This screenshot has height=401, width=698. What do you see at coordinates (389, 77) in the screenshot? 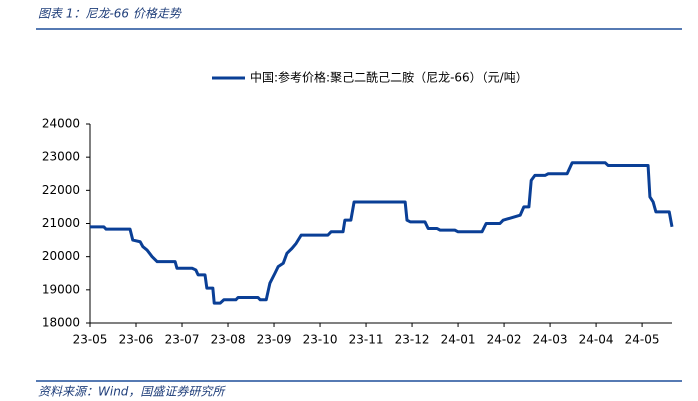
I see `legend-label: 中国:参考价格:聚己二酰己二胺（尼龙-66）（元/吨）` at bounding box center [389, 77].